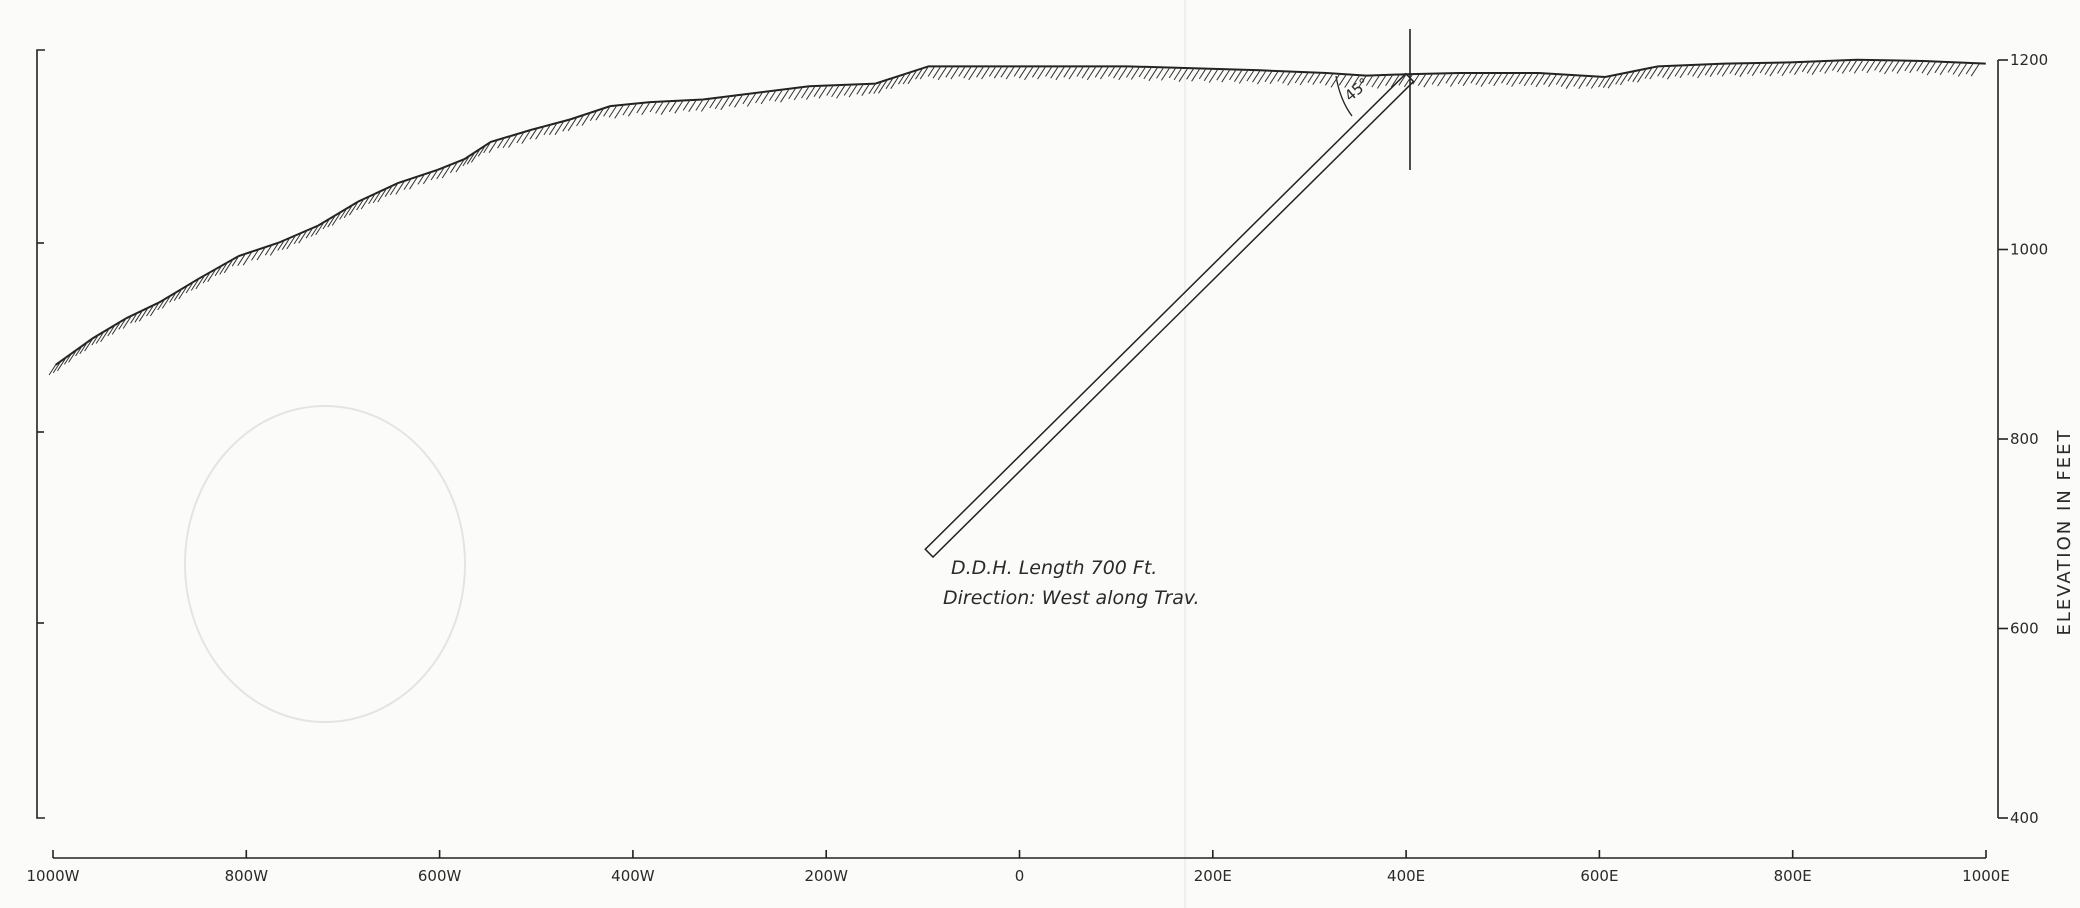  What do you see at coordinates (2024, 439) in the screenshot?
I see `y-tick-label: 800` at bounding box center [2024, 439].